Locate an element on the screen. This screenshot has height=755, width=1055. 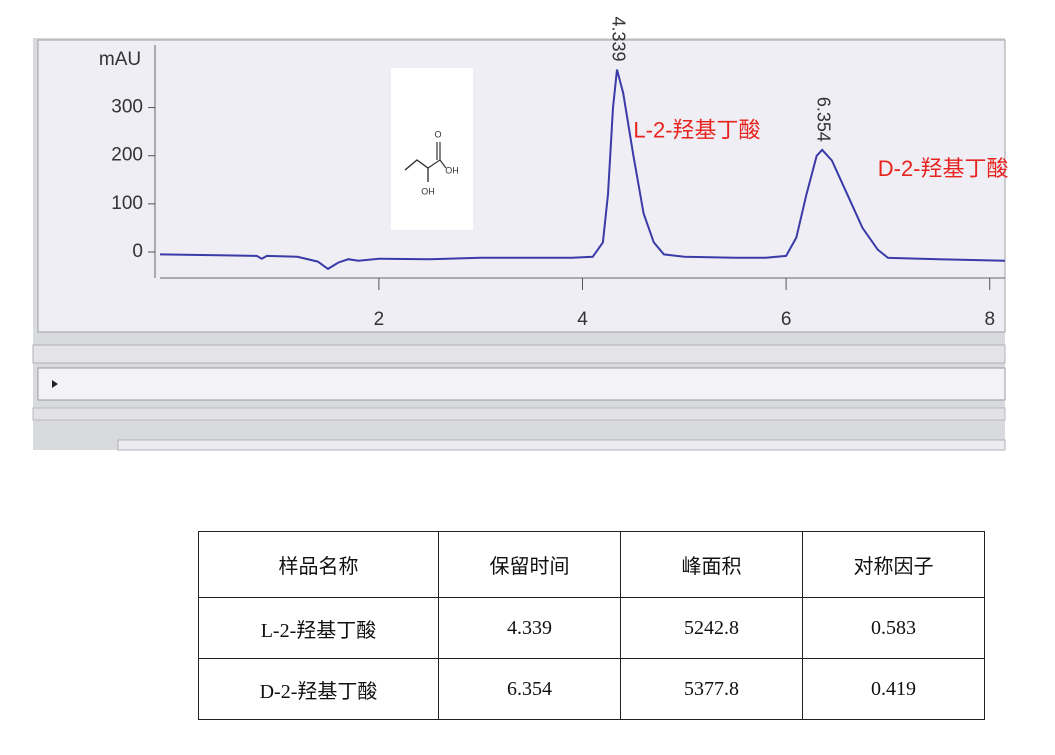
cell: 5242.8 is located at coordinates (711, 628).